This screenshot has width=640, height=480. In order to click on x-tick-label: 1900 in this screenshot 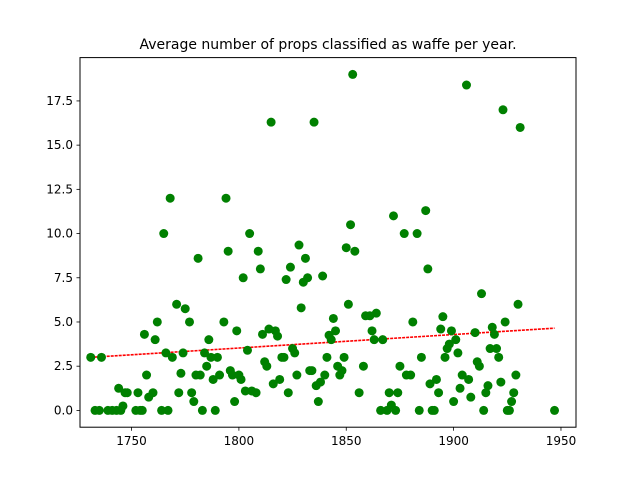, I will do `click(453, 441)`.